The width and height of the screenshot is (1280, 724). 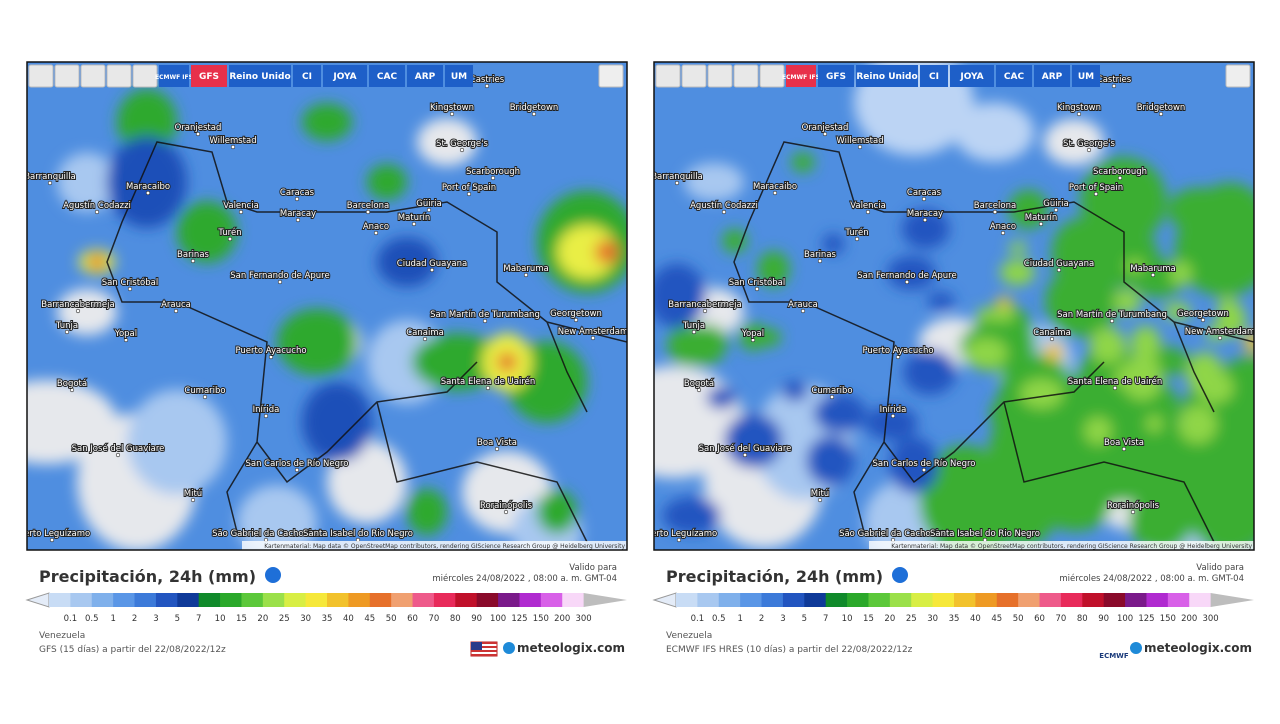 What do you see at coordinates (147, 576) in the screenshot?
I see `legend-title: Precipitación, 24h (mm)` at bounding box center [147, 576].